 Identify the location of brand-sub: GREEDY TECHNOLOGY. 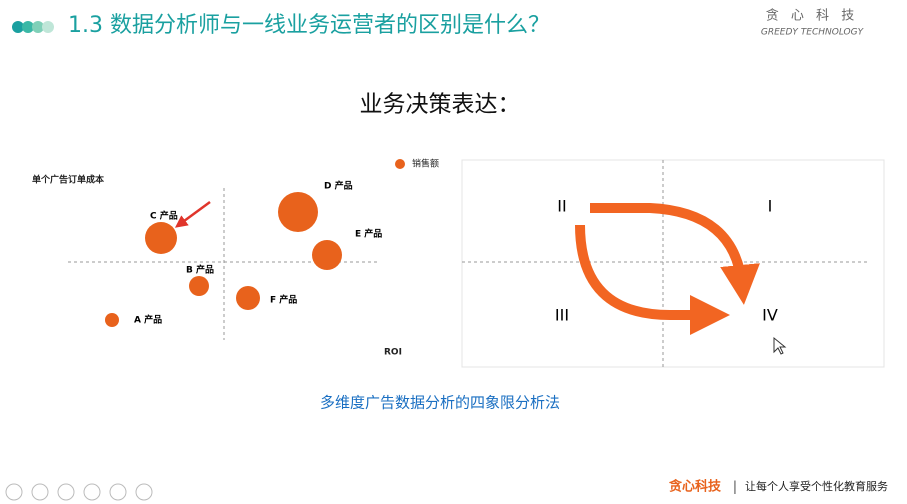
(813, 33).